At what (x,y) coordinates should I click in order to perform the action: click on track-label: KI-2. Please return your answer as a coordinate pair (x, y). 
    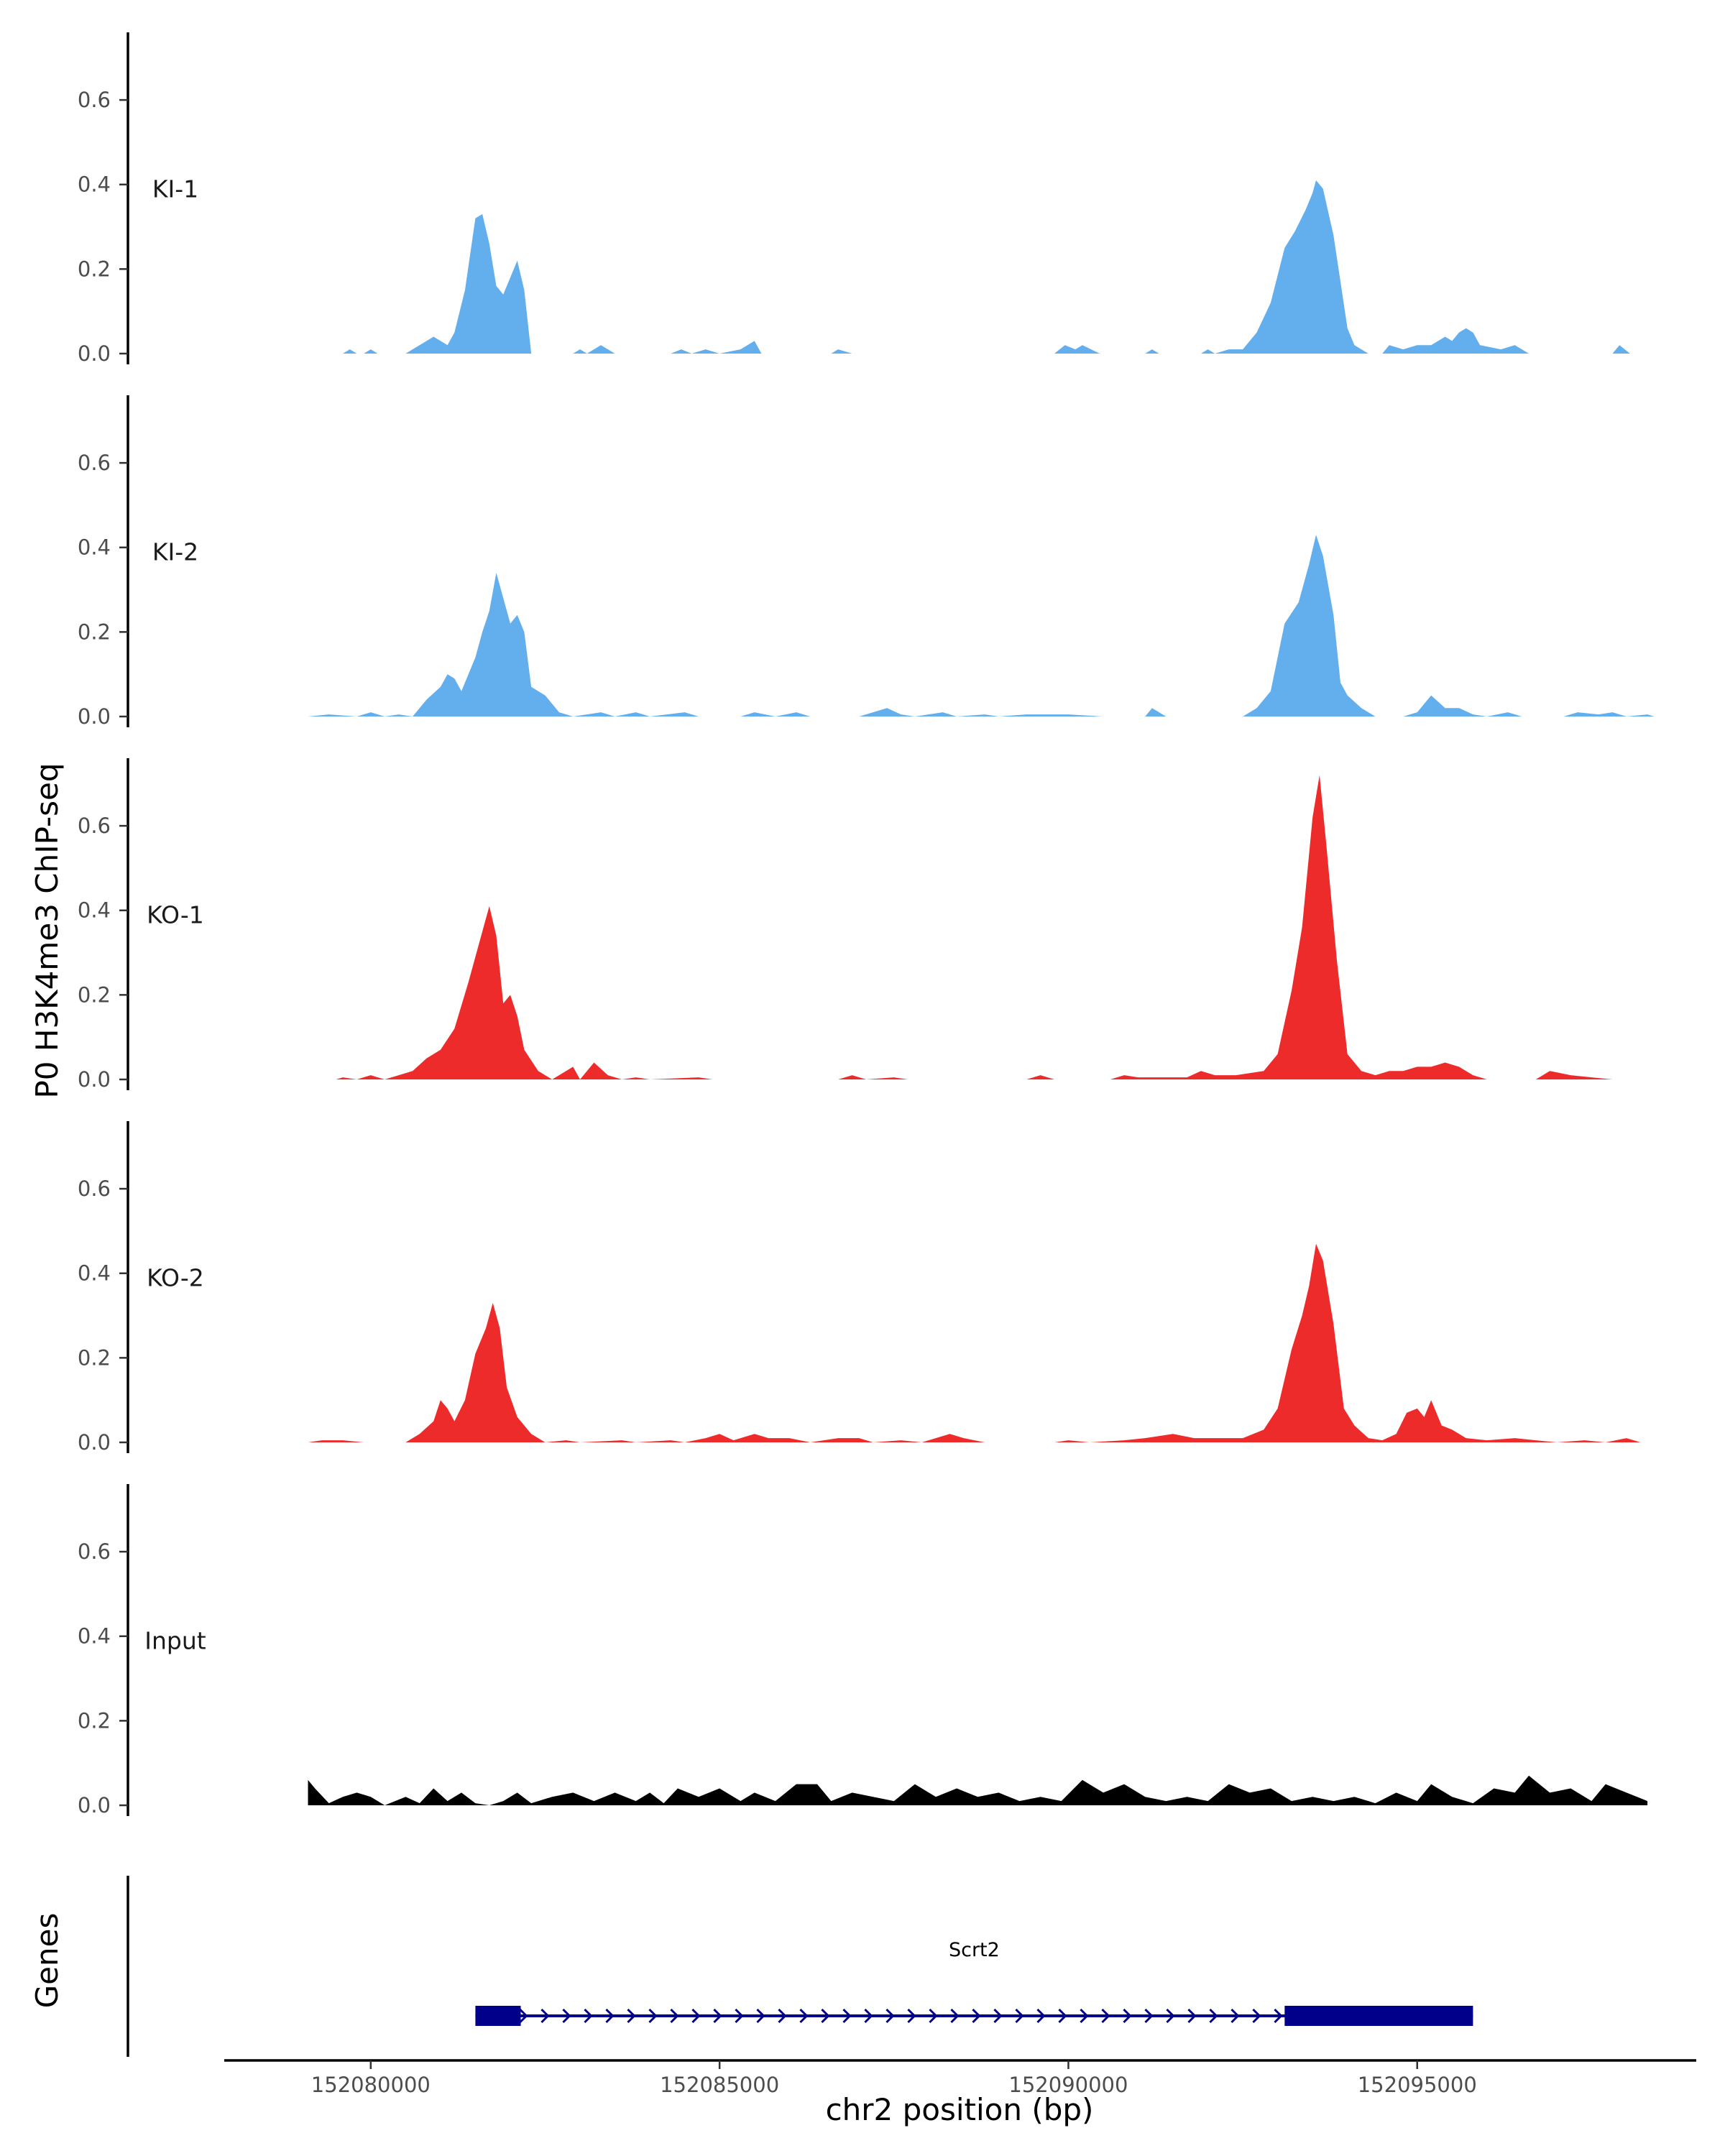
    Looking at the image, I should click on (175, 552).